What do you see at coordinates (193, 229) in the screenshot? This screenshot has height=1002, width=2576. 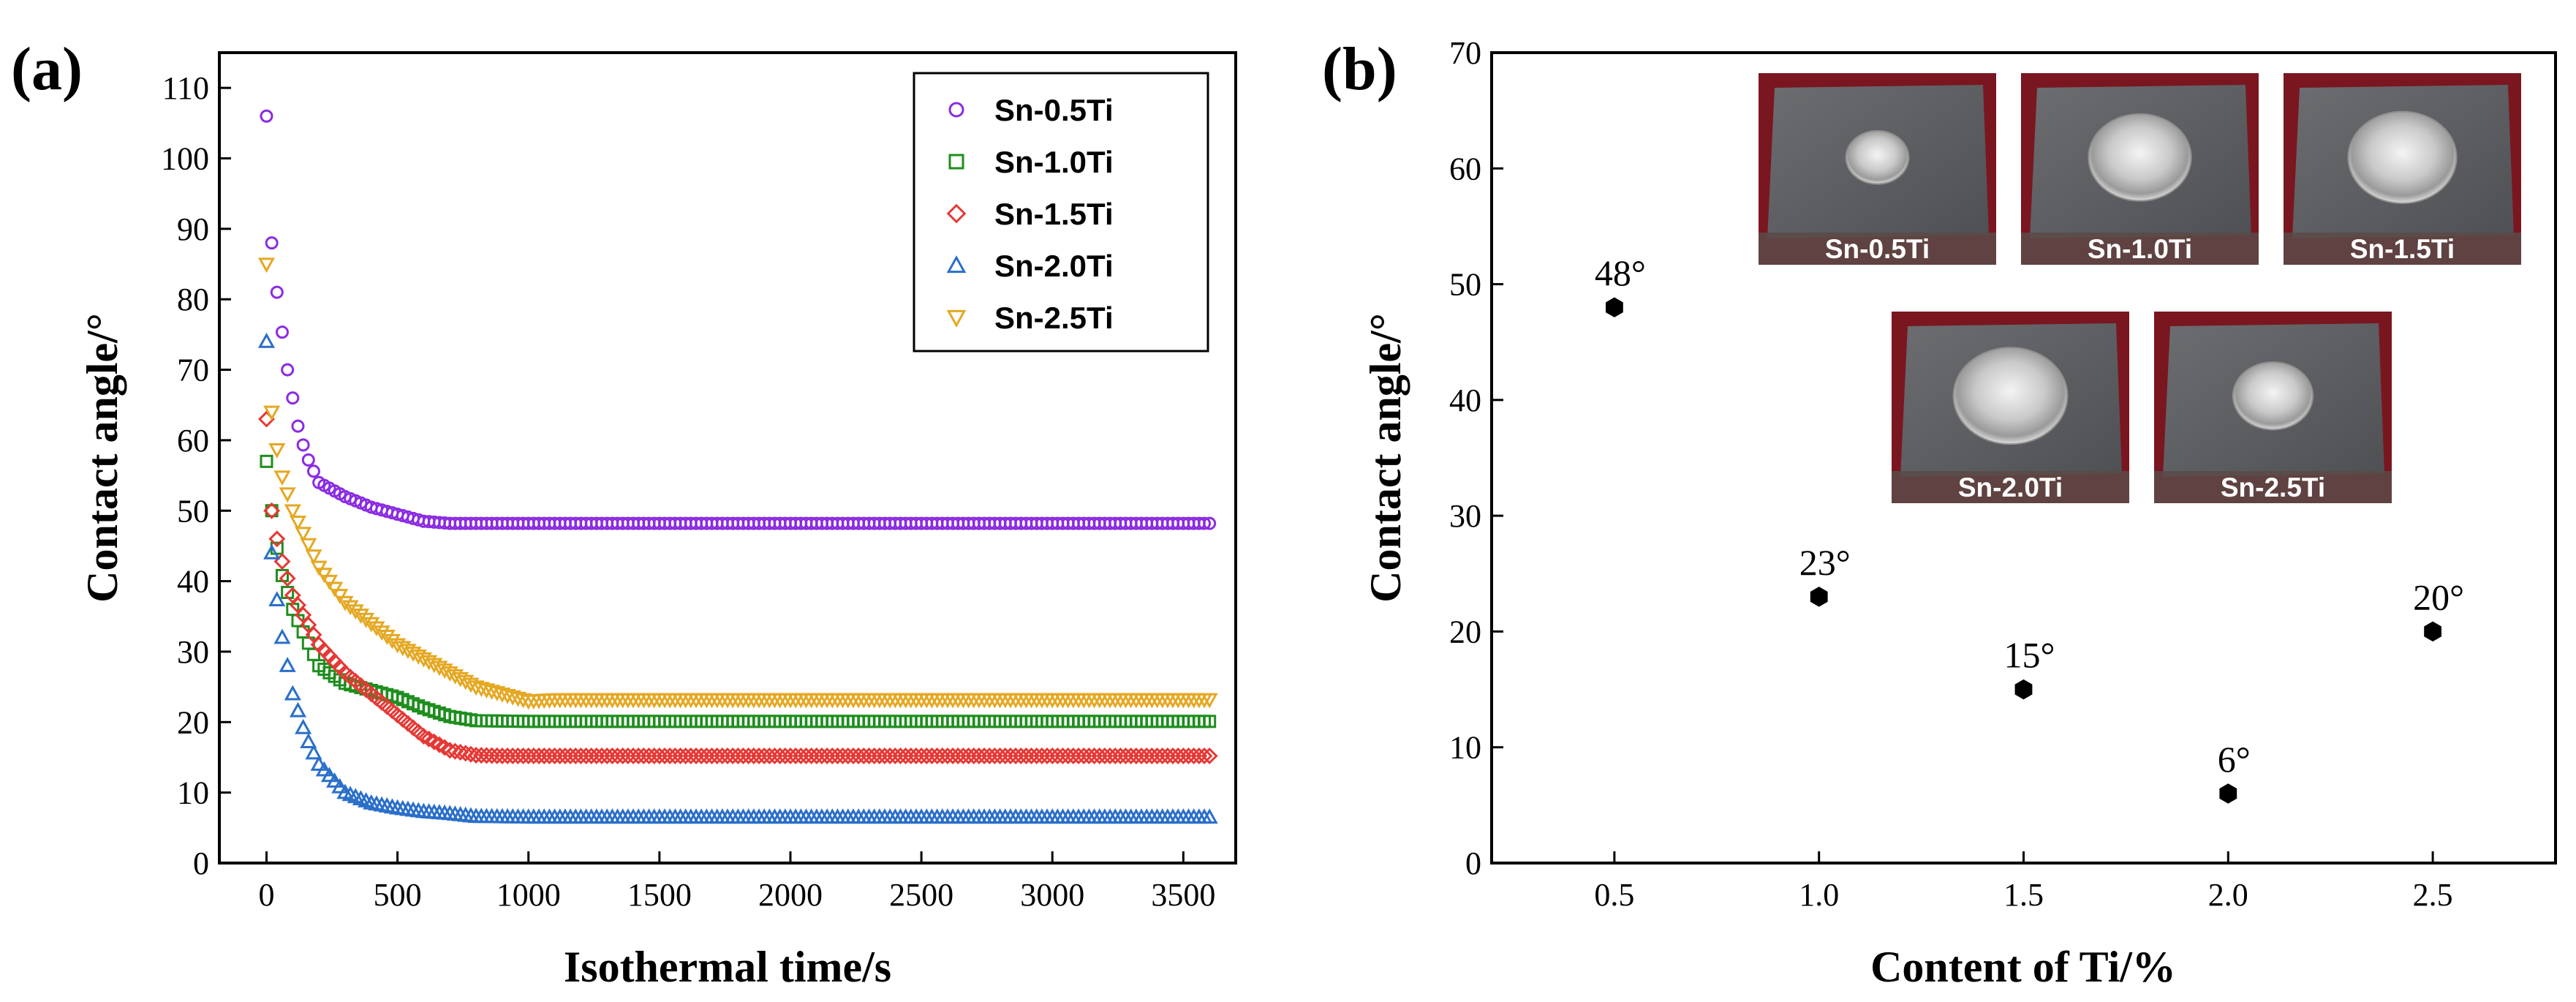 I see `y-tick-label-a: 90` at bounding box center [193, 229].